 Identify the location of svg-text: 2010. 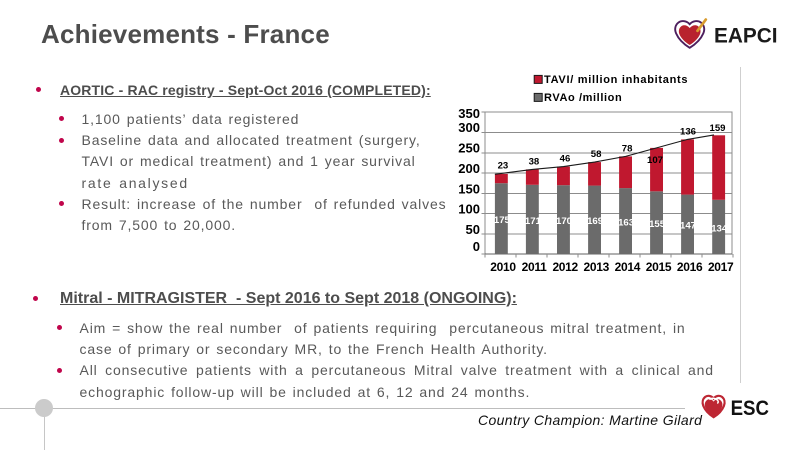
(503, 267).